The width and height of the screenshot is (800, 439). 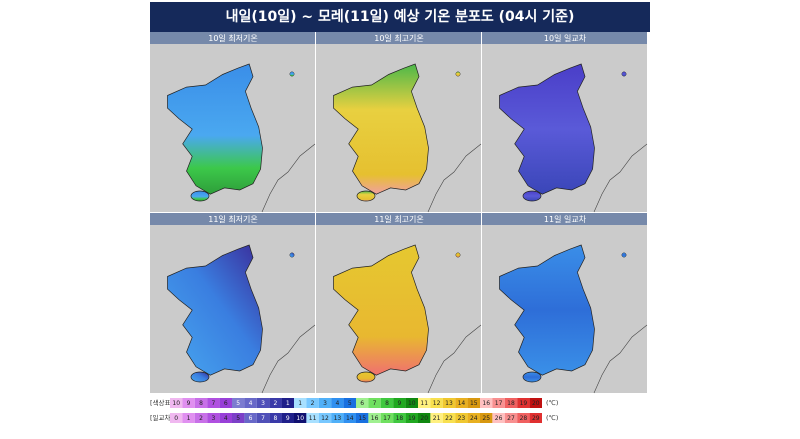 I want to click on legend-value: 8, so click(x=275, y=418).